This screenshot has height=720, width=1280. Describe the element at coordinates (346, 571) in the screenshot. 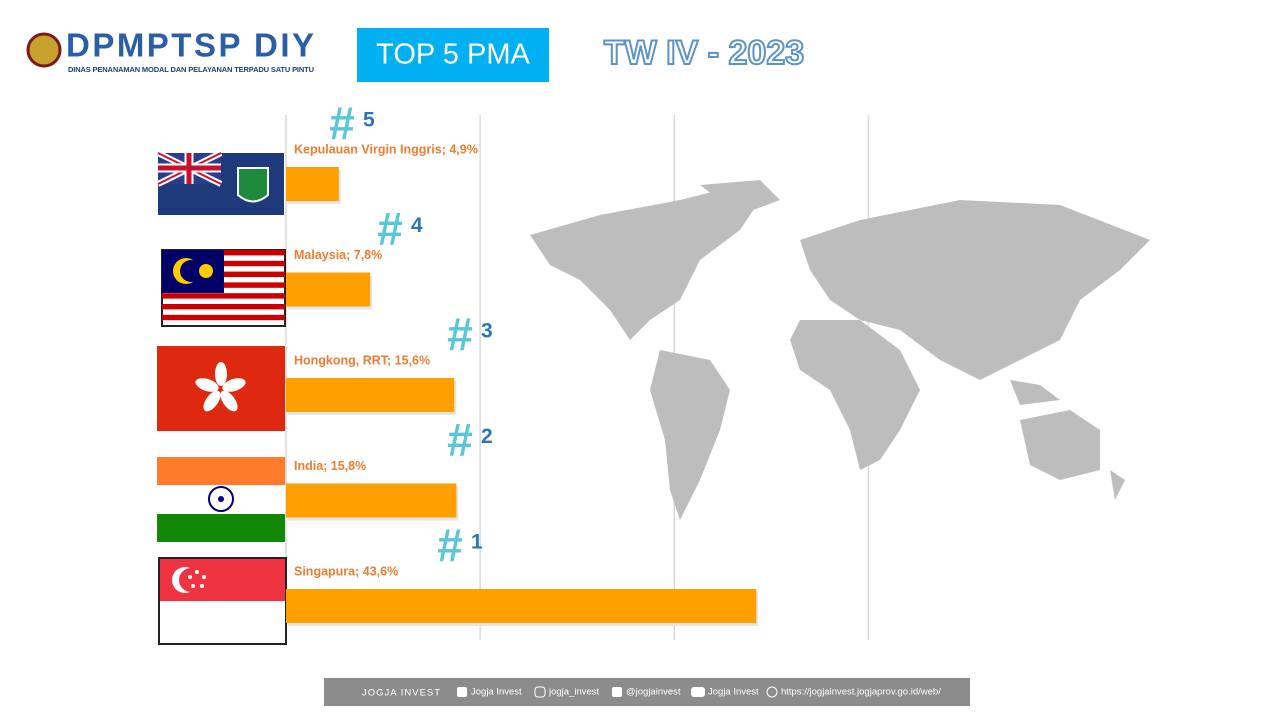

I see `data-label: Singapura; 43,6%` at that location.